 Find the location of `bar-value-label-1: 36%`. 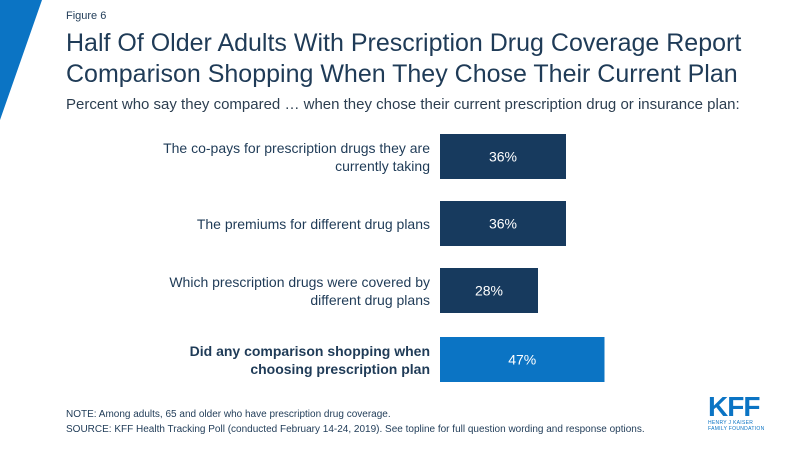

bar-value-label-1: 36% is located at coordinates (503, 224).